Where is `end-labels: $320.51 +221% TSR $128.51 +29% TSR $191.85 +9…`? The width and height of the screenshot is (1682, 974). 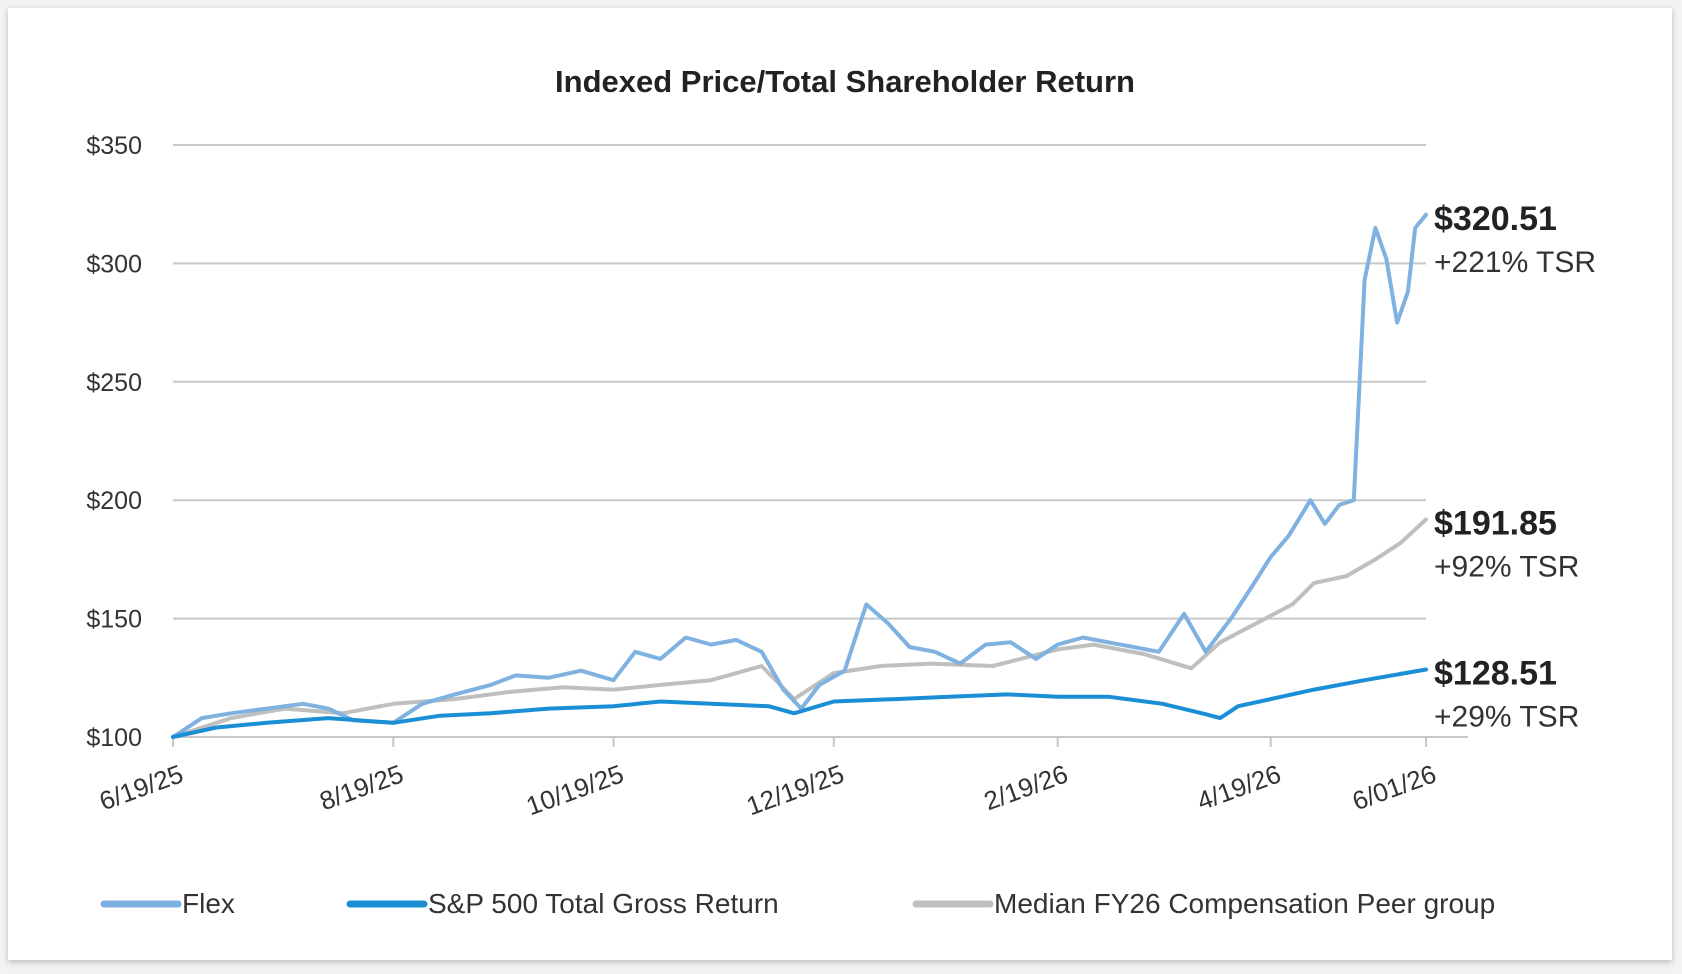
end-labels: $320.51 +221% TSR $128.51 +29% TSR $191.85 +9… is located at coordinates (1515, 467).